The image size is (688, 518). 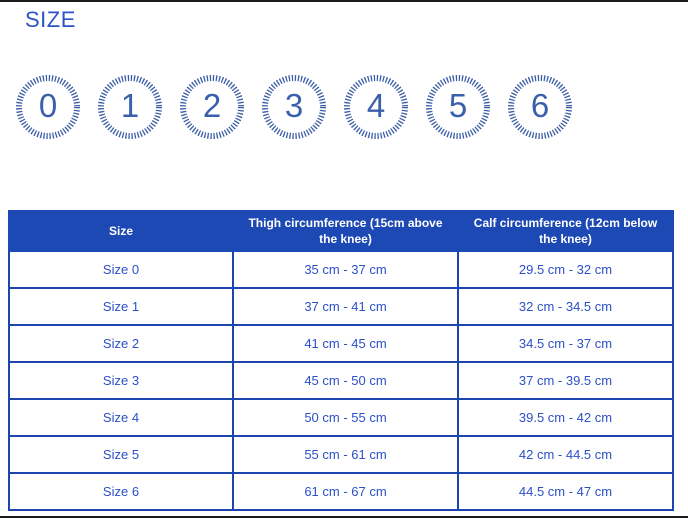 I want to click on table-row: Size 4 50 cm - 55 cm 39.5 cm - 42 cm, so click(x=341, y=417).